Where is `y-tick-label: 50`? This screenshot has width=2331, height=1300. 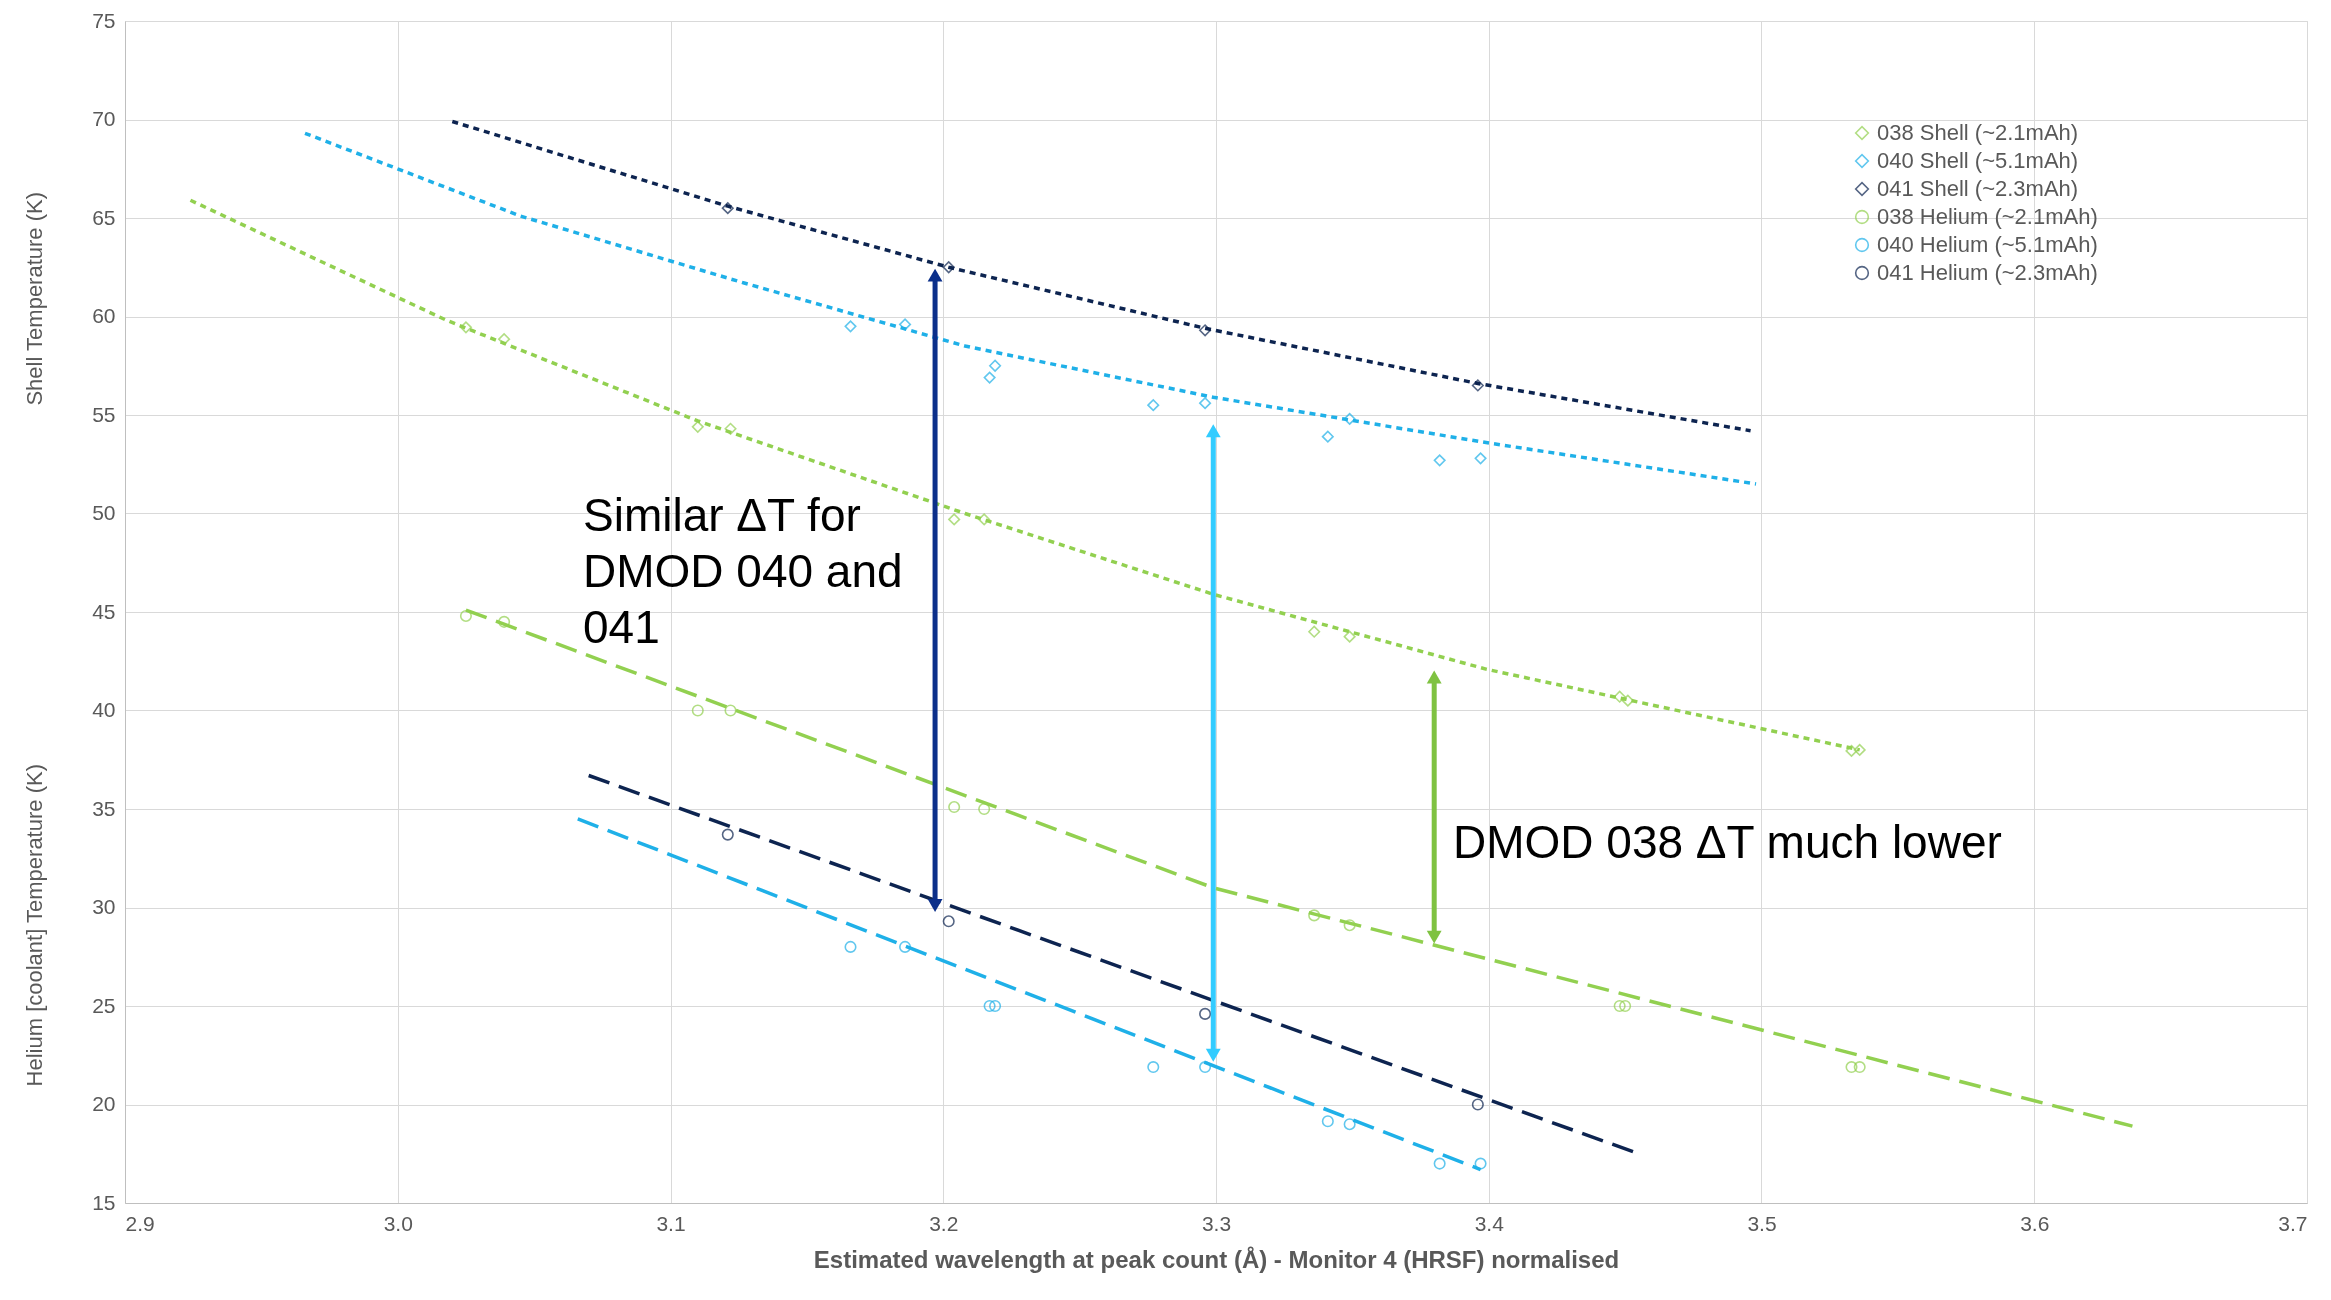 y-tick-label: 50 is located at coordinates (104, 512).